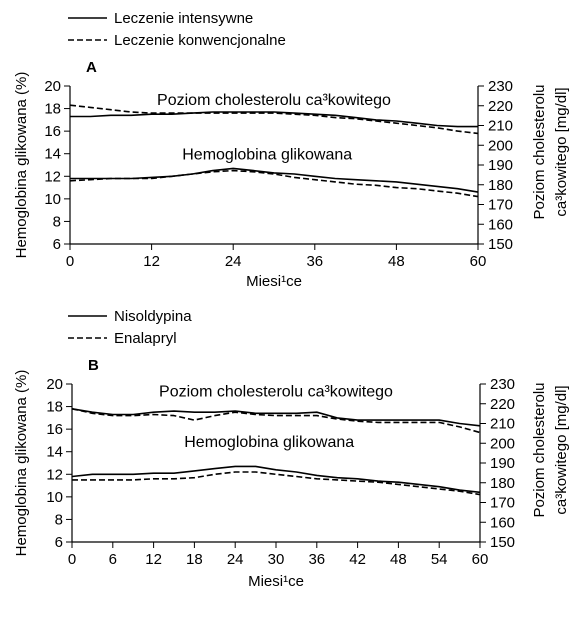 This screenshot has width=581, height=618. Describe the element at coordinates (145, 338) in the screenshot. I see `legend-label-2: Enalapryl` at that location.